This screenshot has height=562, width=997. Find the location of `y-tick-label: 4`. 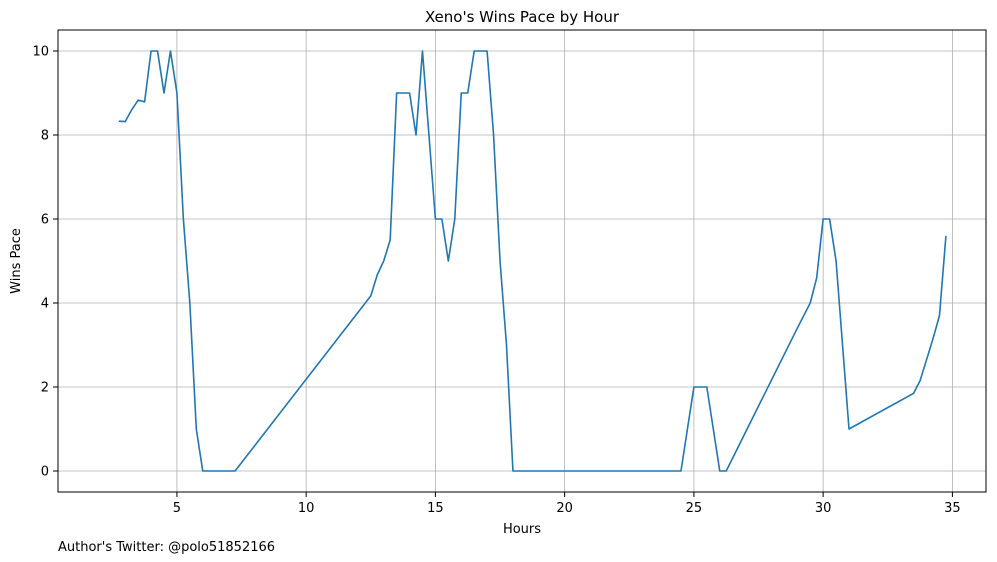

y-tick-label: 4 is located at coordinates (45, 304).